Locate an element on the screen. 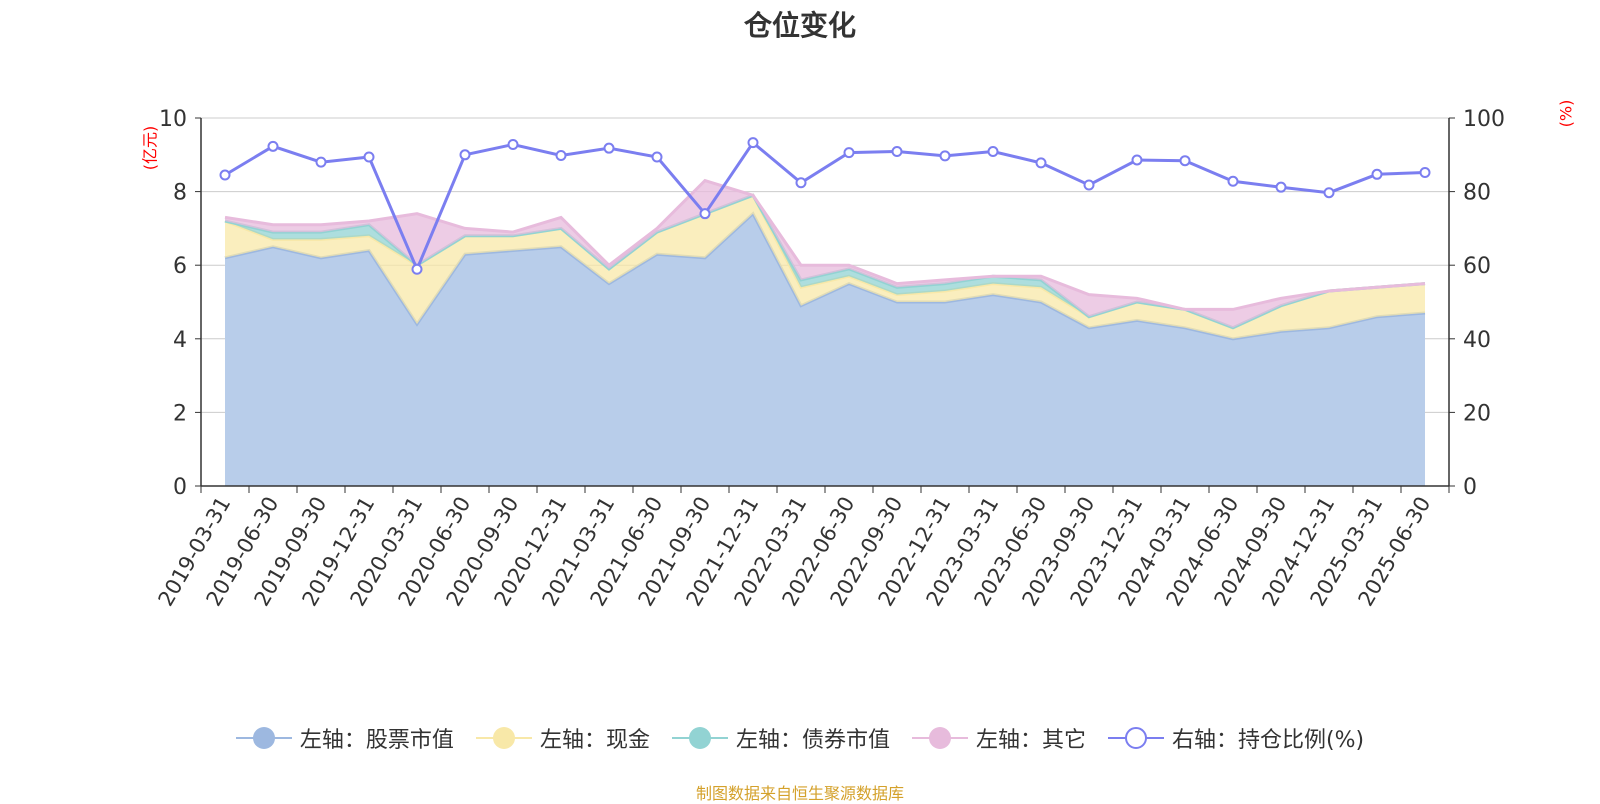  legend-item-other: 左轴：其它 is located at coordinates (998, 738).